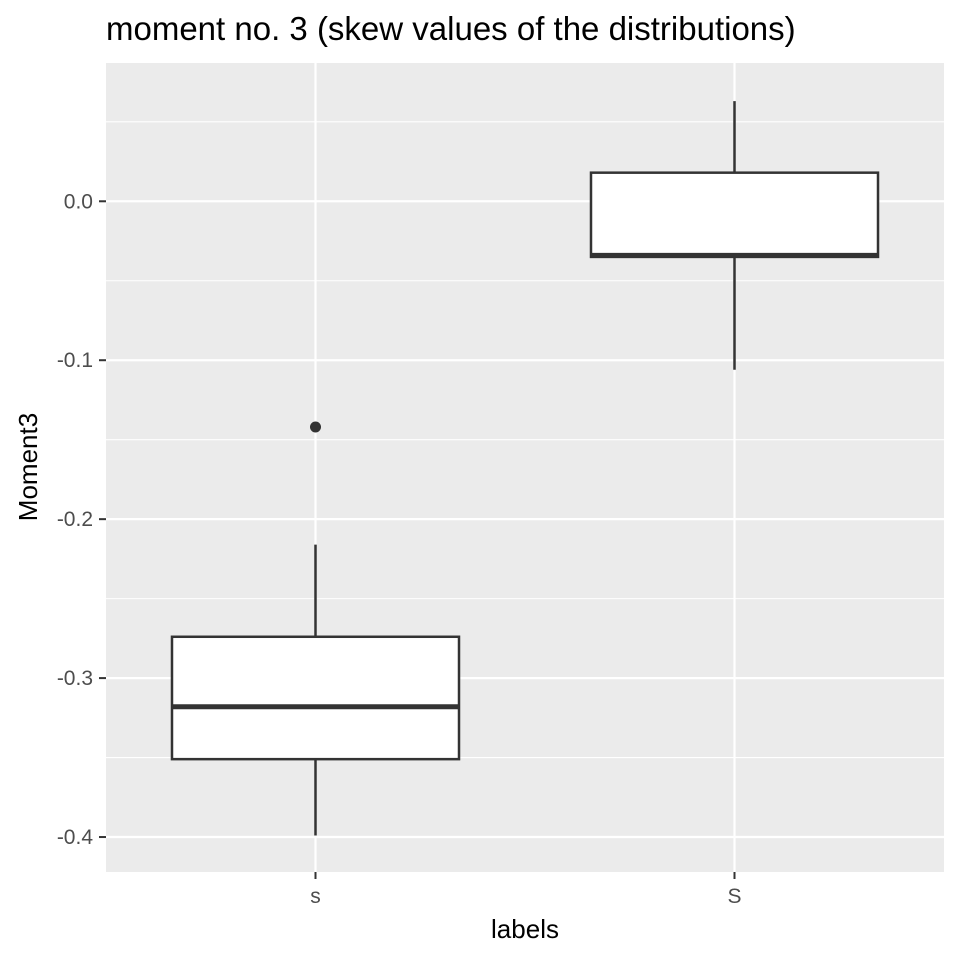  I want to click on y-tick-label: -0.2, so click(75, 519).